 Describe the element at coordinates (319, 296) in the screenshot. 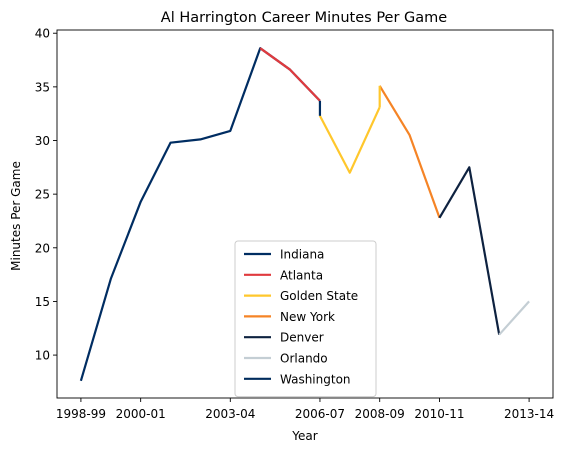

I see `legend-label-golden-state: Golden State` at that location.